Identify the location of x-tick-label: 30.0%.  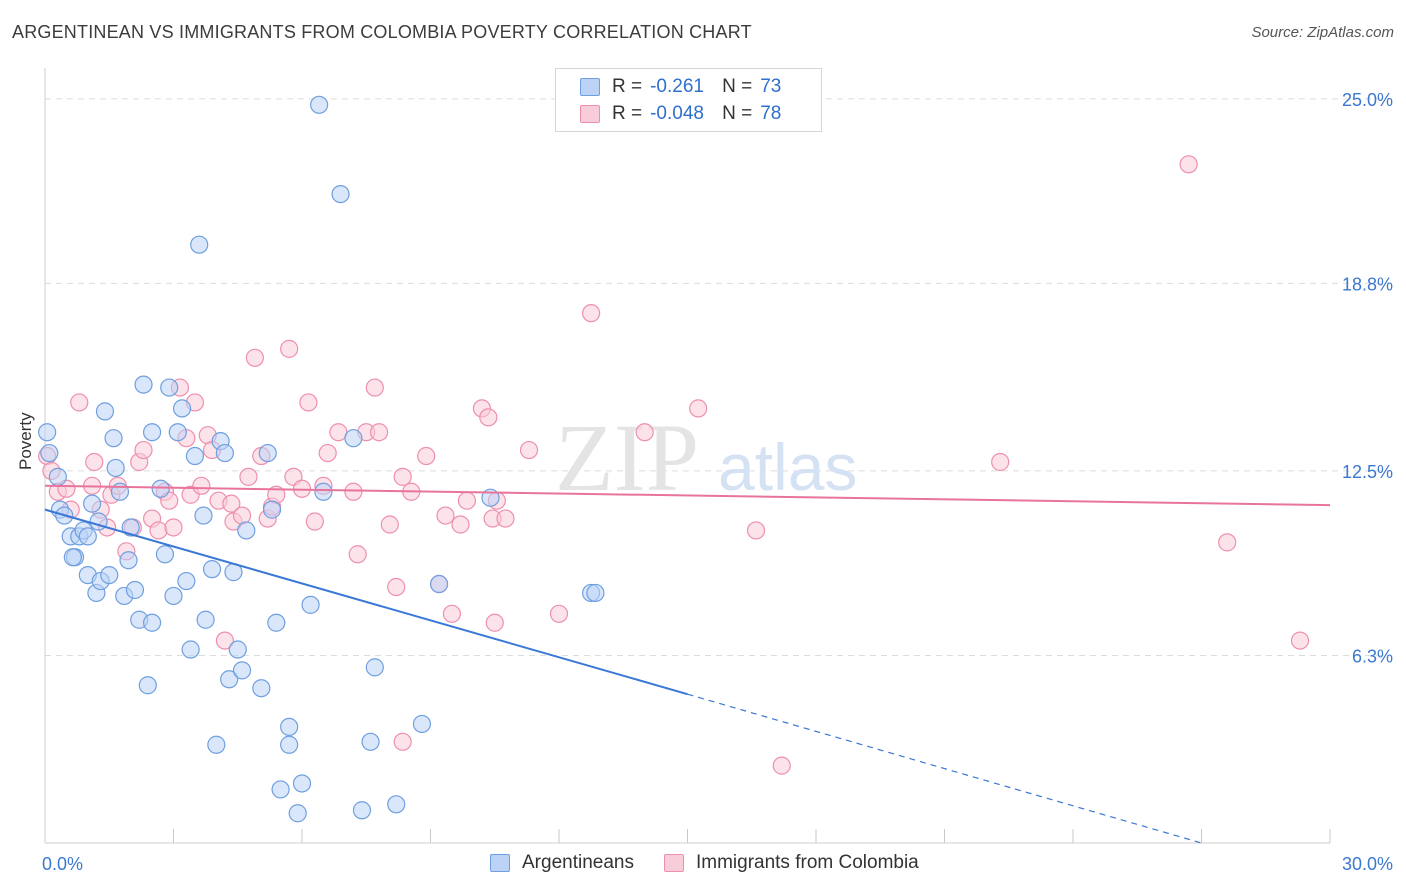
(1367, 864).